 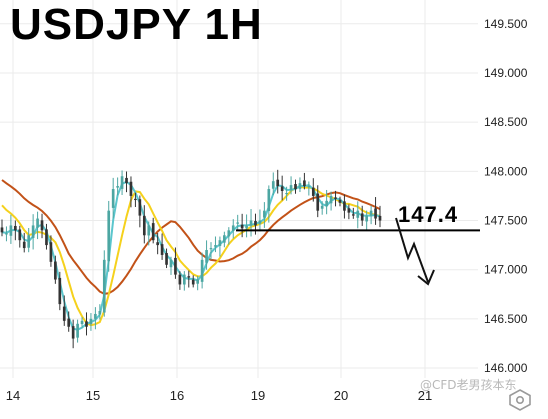 I want to click on level-label: 147.4, so click(x=428, y=214).